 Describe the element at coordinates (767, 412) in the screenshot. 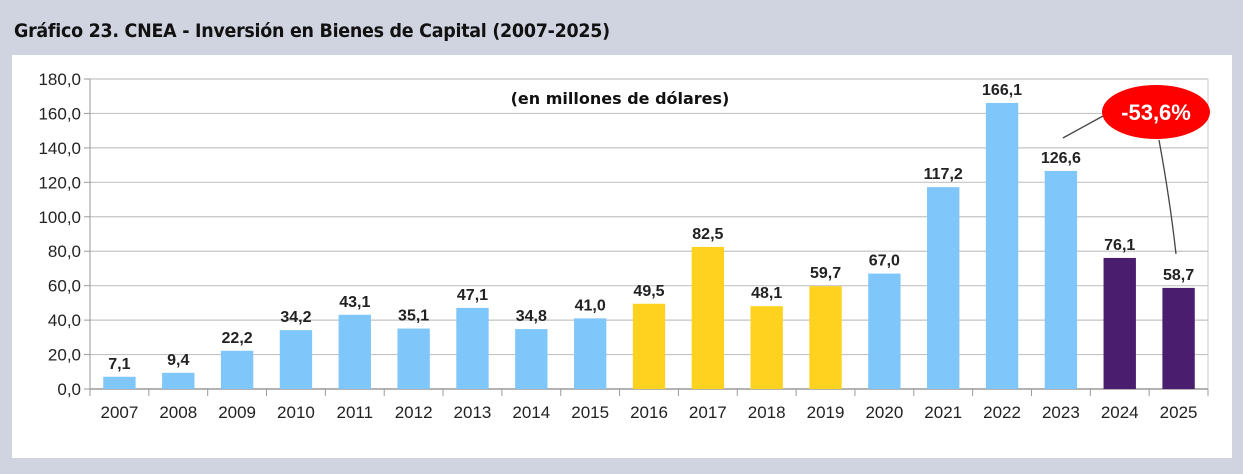

I see `x-tick-label: 2018` at that location.